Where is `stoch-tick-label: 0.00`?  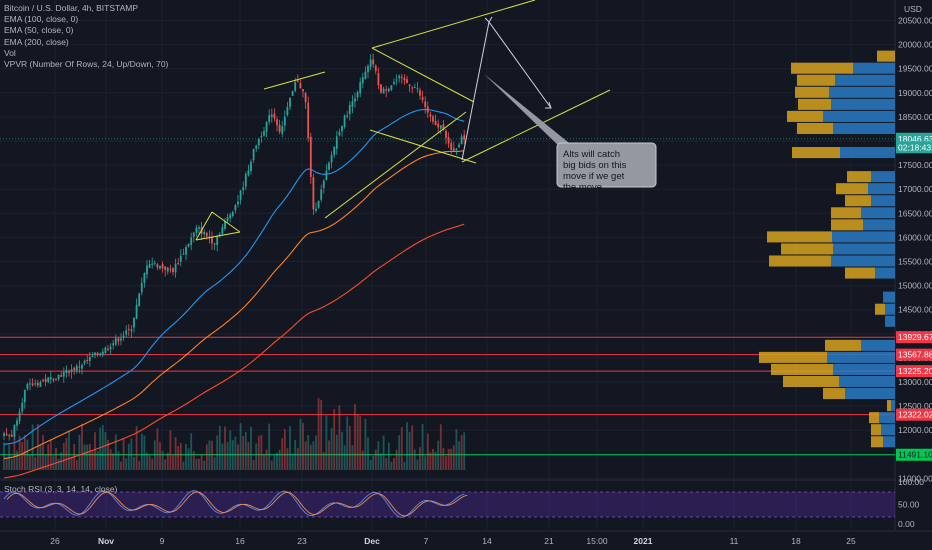
stoch-tick-label: 0.00 is located at coordinates (906, 524).